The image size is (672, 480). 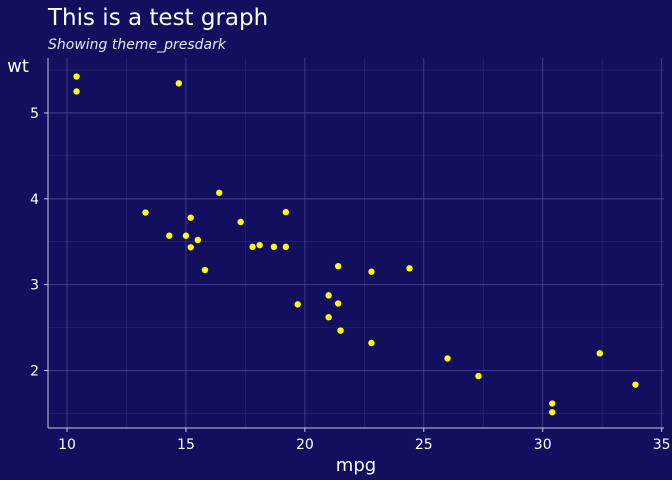 What do you see at coordinates (34, 371) in the screenshot?
I see `y-tick-label: 2` at bounding box center [34, 371].